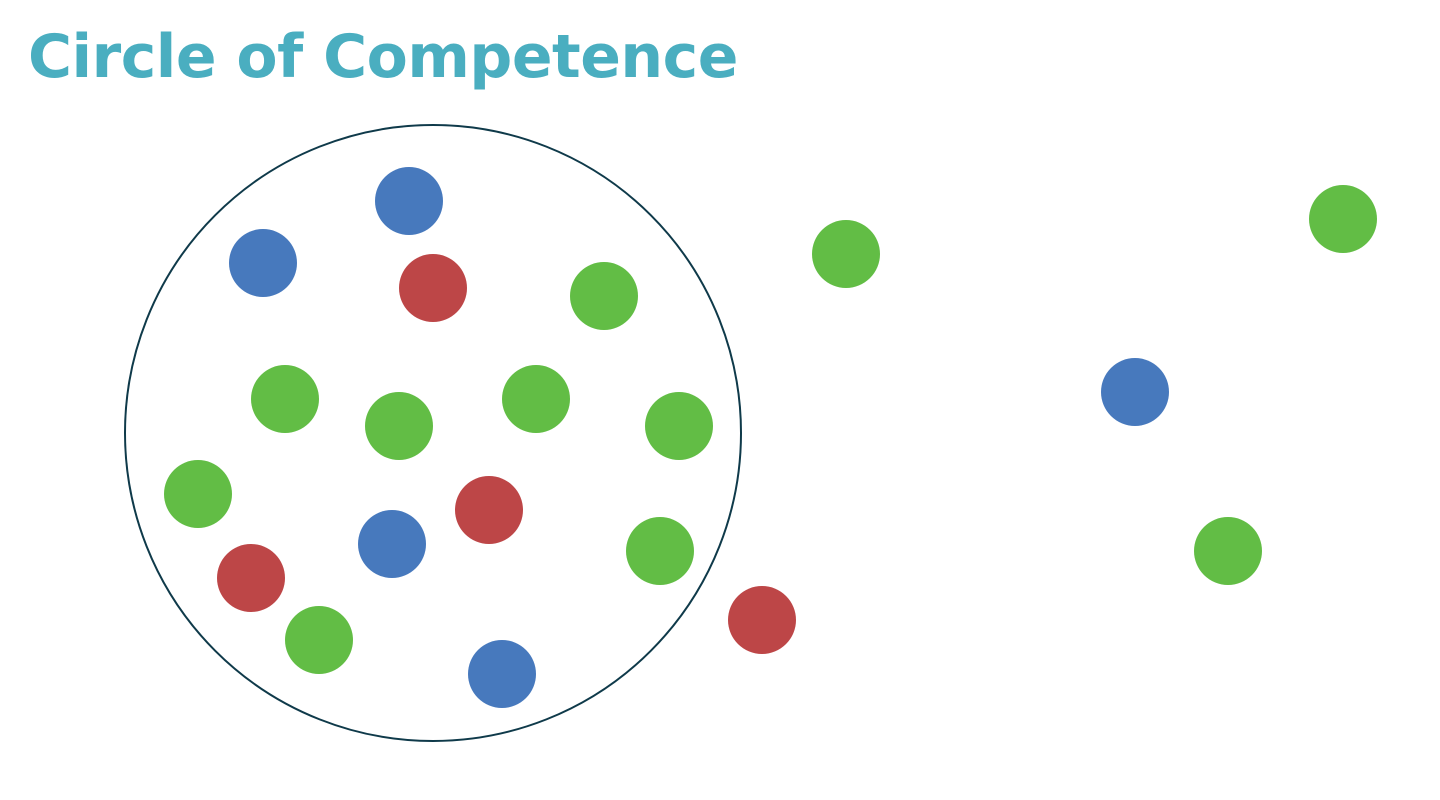  Describe the element at coordinates (383, 57) in the screenshot. I see `page-title: Circle of Competence` at that location.